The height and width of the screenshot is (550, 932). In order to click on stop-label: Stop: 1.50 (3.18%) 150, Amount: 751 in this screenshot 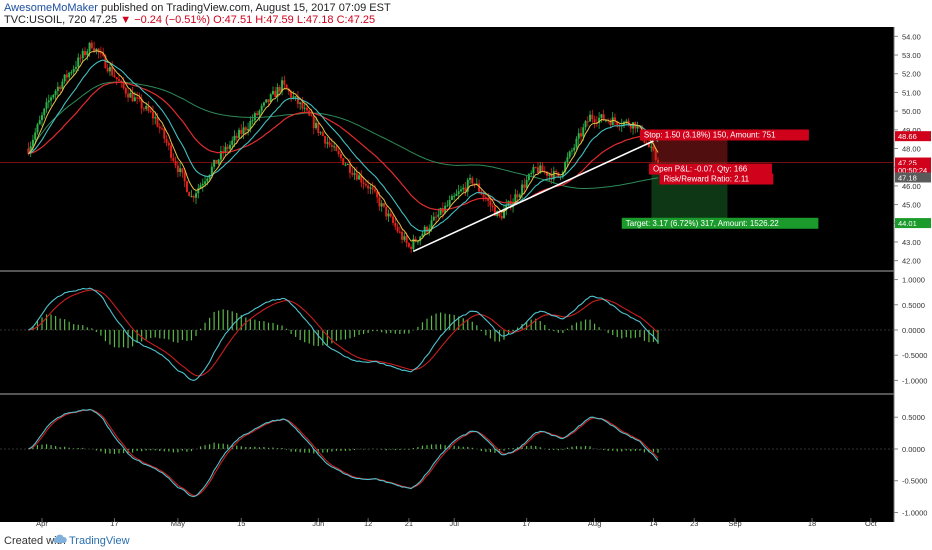, I will do `click(710, 134)`.